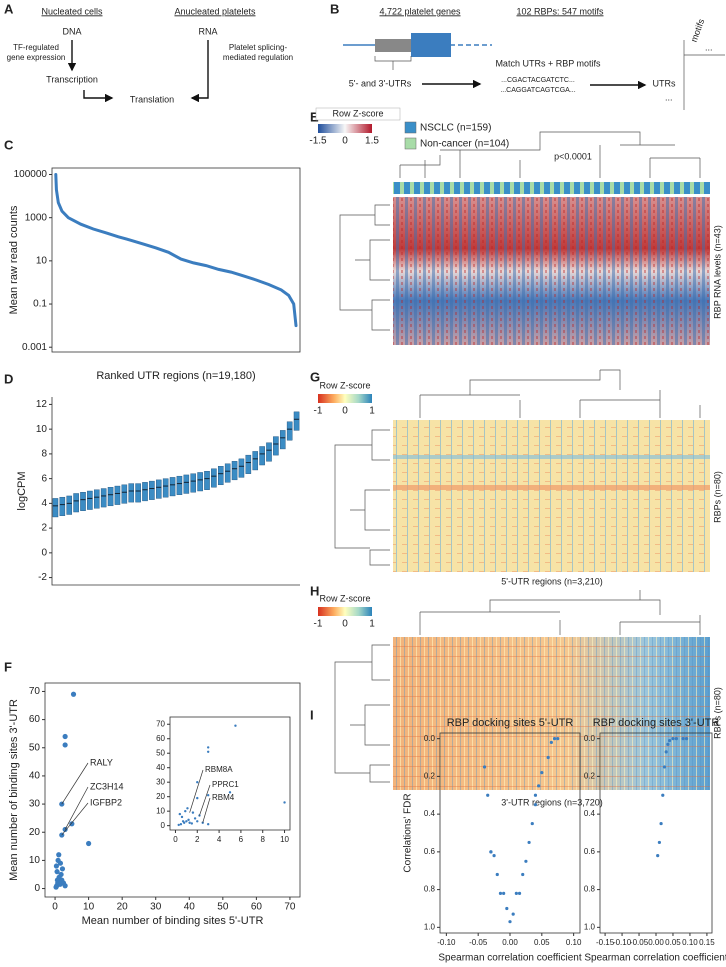 The image size is (726, 967). I want to click on row-label: RBP RNA levels (n=43), so click(717, 272).